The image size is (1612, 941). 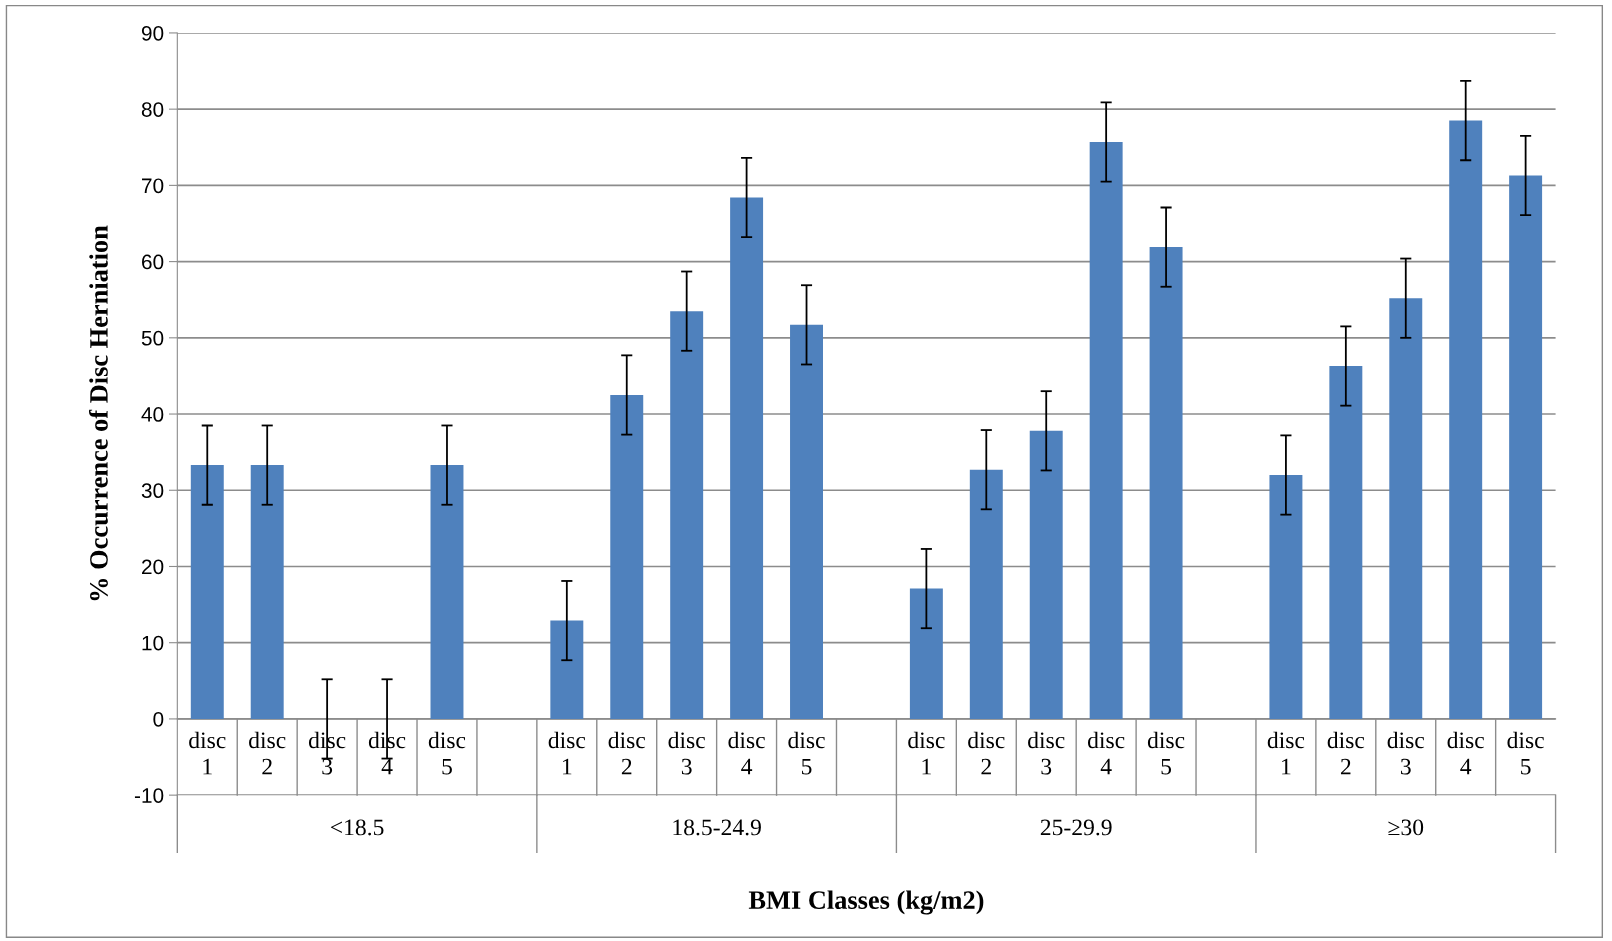 What do you see at coordinates (152, 33) in the screenshot?
I see `y-tick-label: 90` at bounding box center [152, 33].